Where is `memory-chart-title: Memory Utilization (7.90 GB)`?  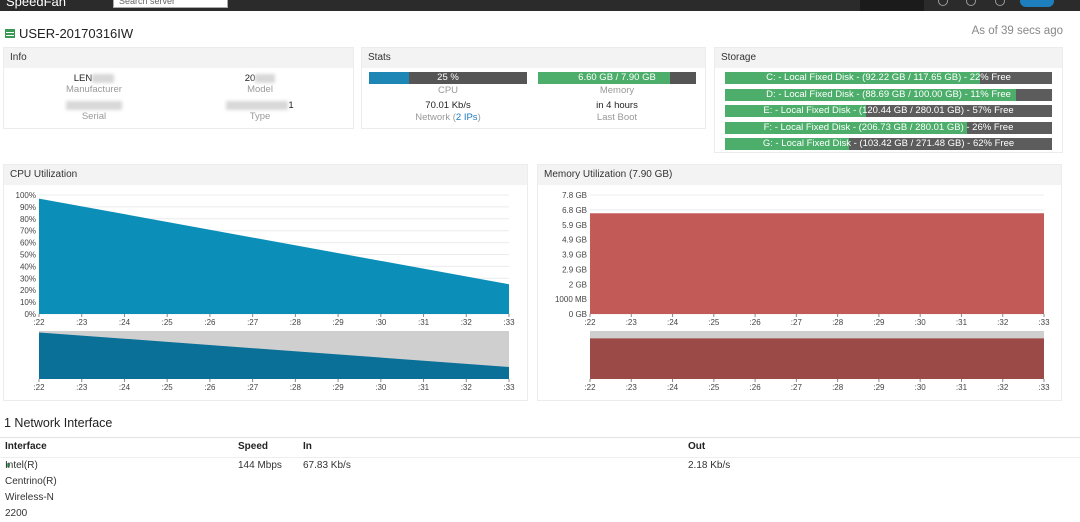
memory-chart-title: Memory Utilization (7.90 GB) is located at coordinates (799, 175).